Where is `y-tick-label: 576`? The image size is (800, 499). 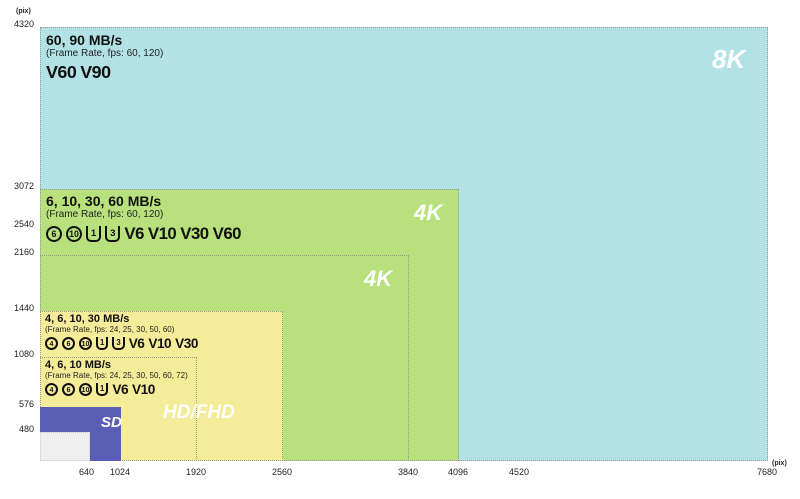
y-tick-label: 576 is located at coordinates (26, 404).